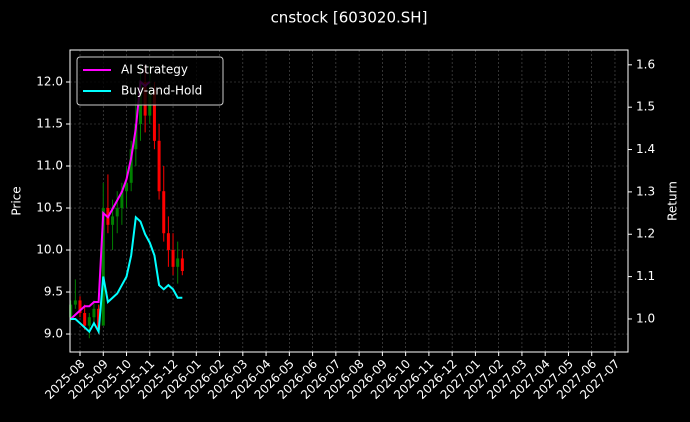 This screenshot has height=422, width=690. Describe the element at coordinates (645, 234) in the screenshot. I see `y2-tick-label: 1.2` at that location.